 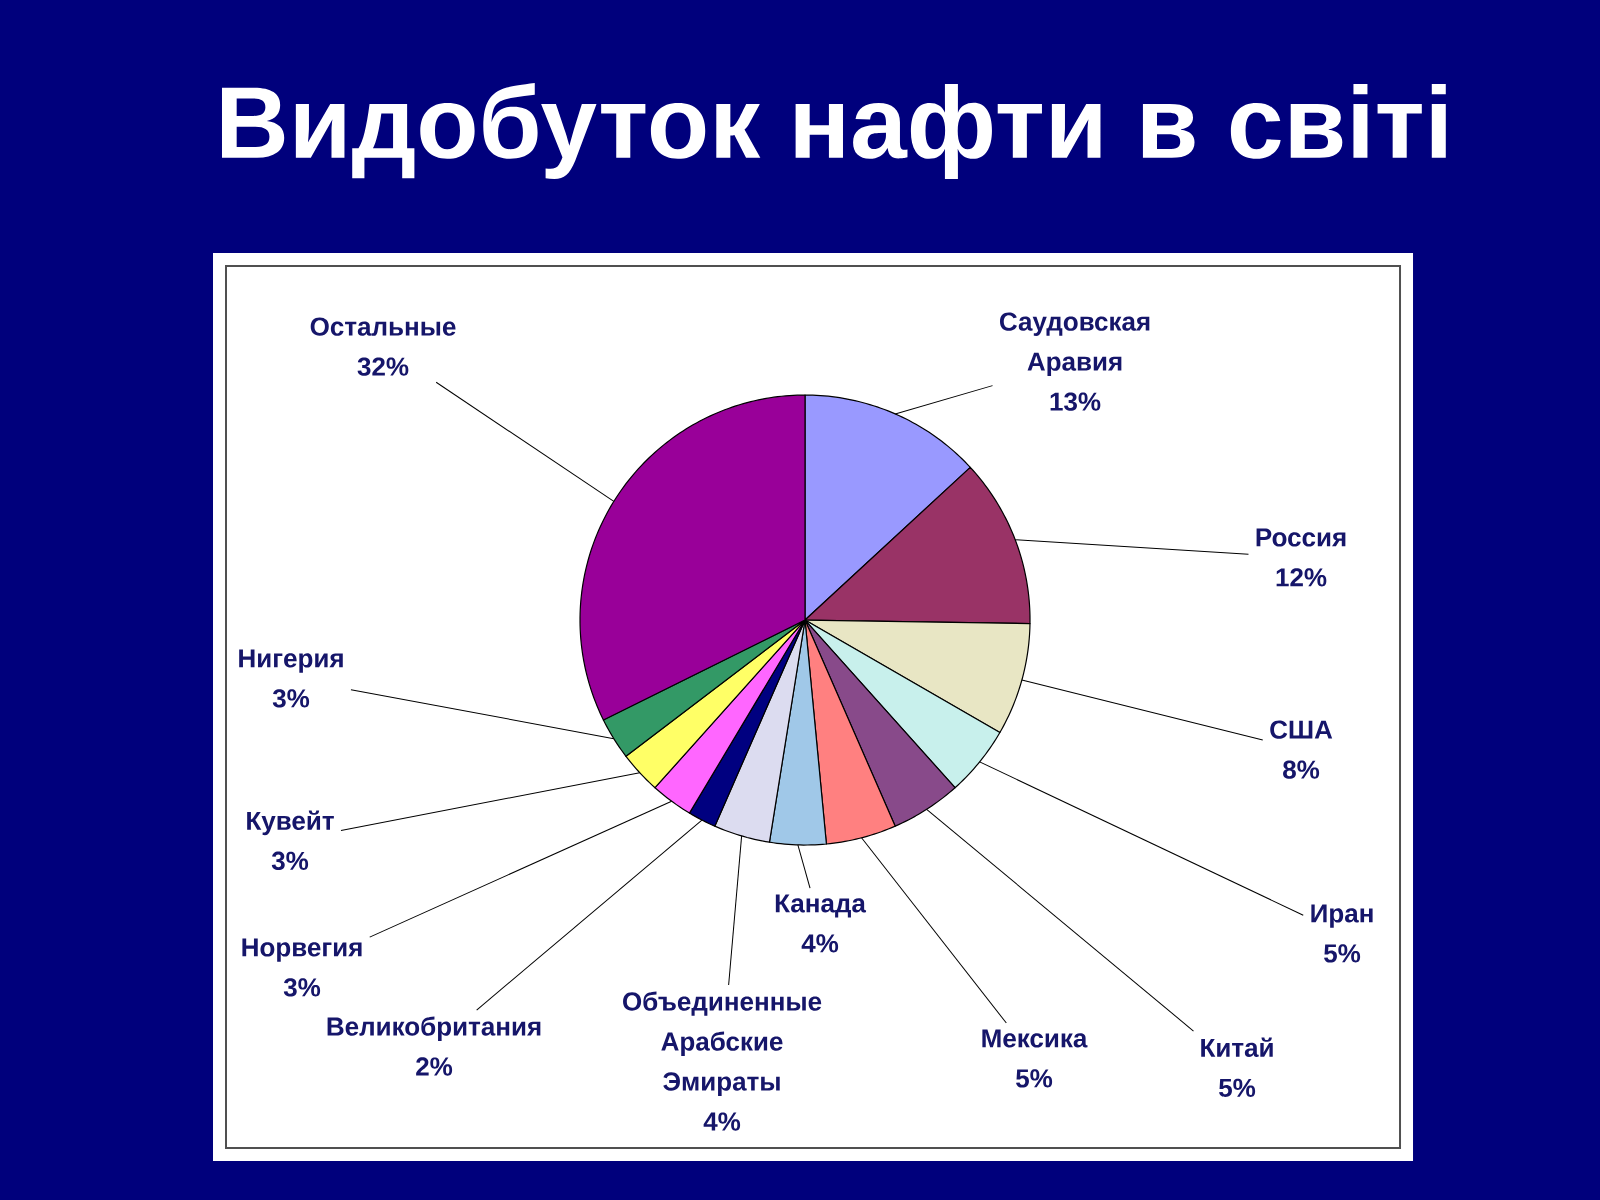 I want to click on slice-label: США, so click(x=1301, y=729).